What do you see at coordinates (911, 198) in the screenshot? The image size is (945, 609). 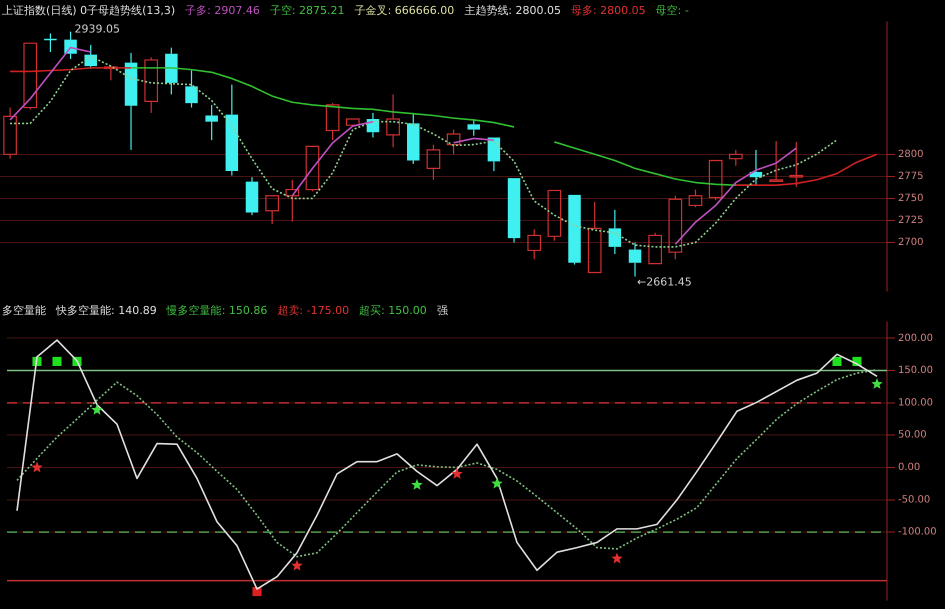 I see `y-tick-label: 2750` at bounding box center [911, 198].